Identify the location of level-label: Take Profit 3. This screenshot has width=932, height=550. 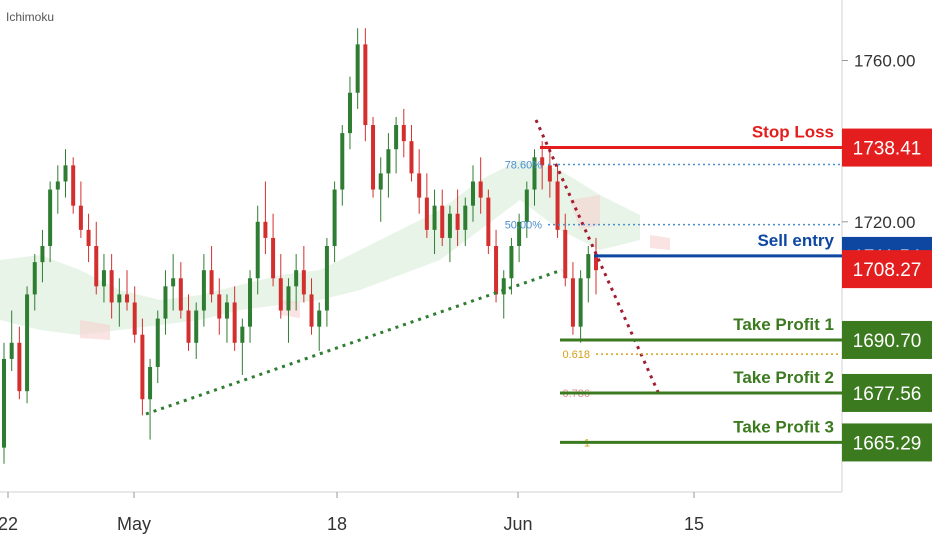
(783, 426).